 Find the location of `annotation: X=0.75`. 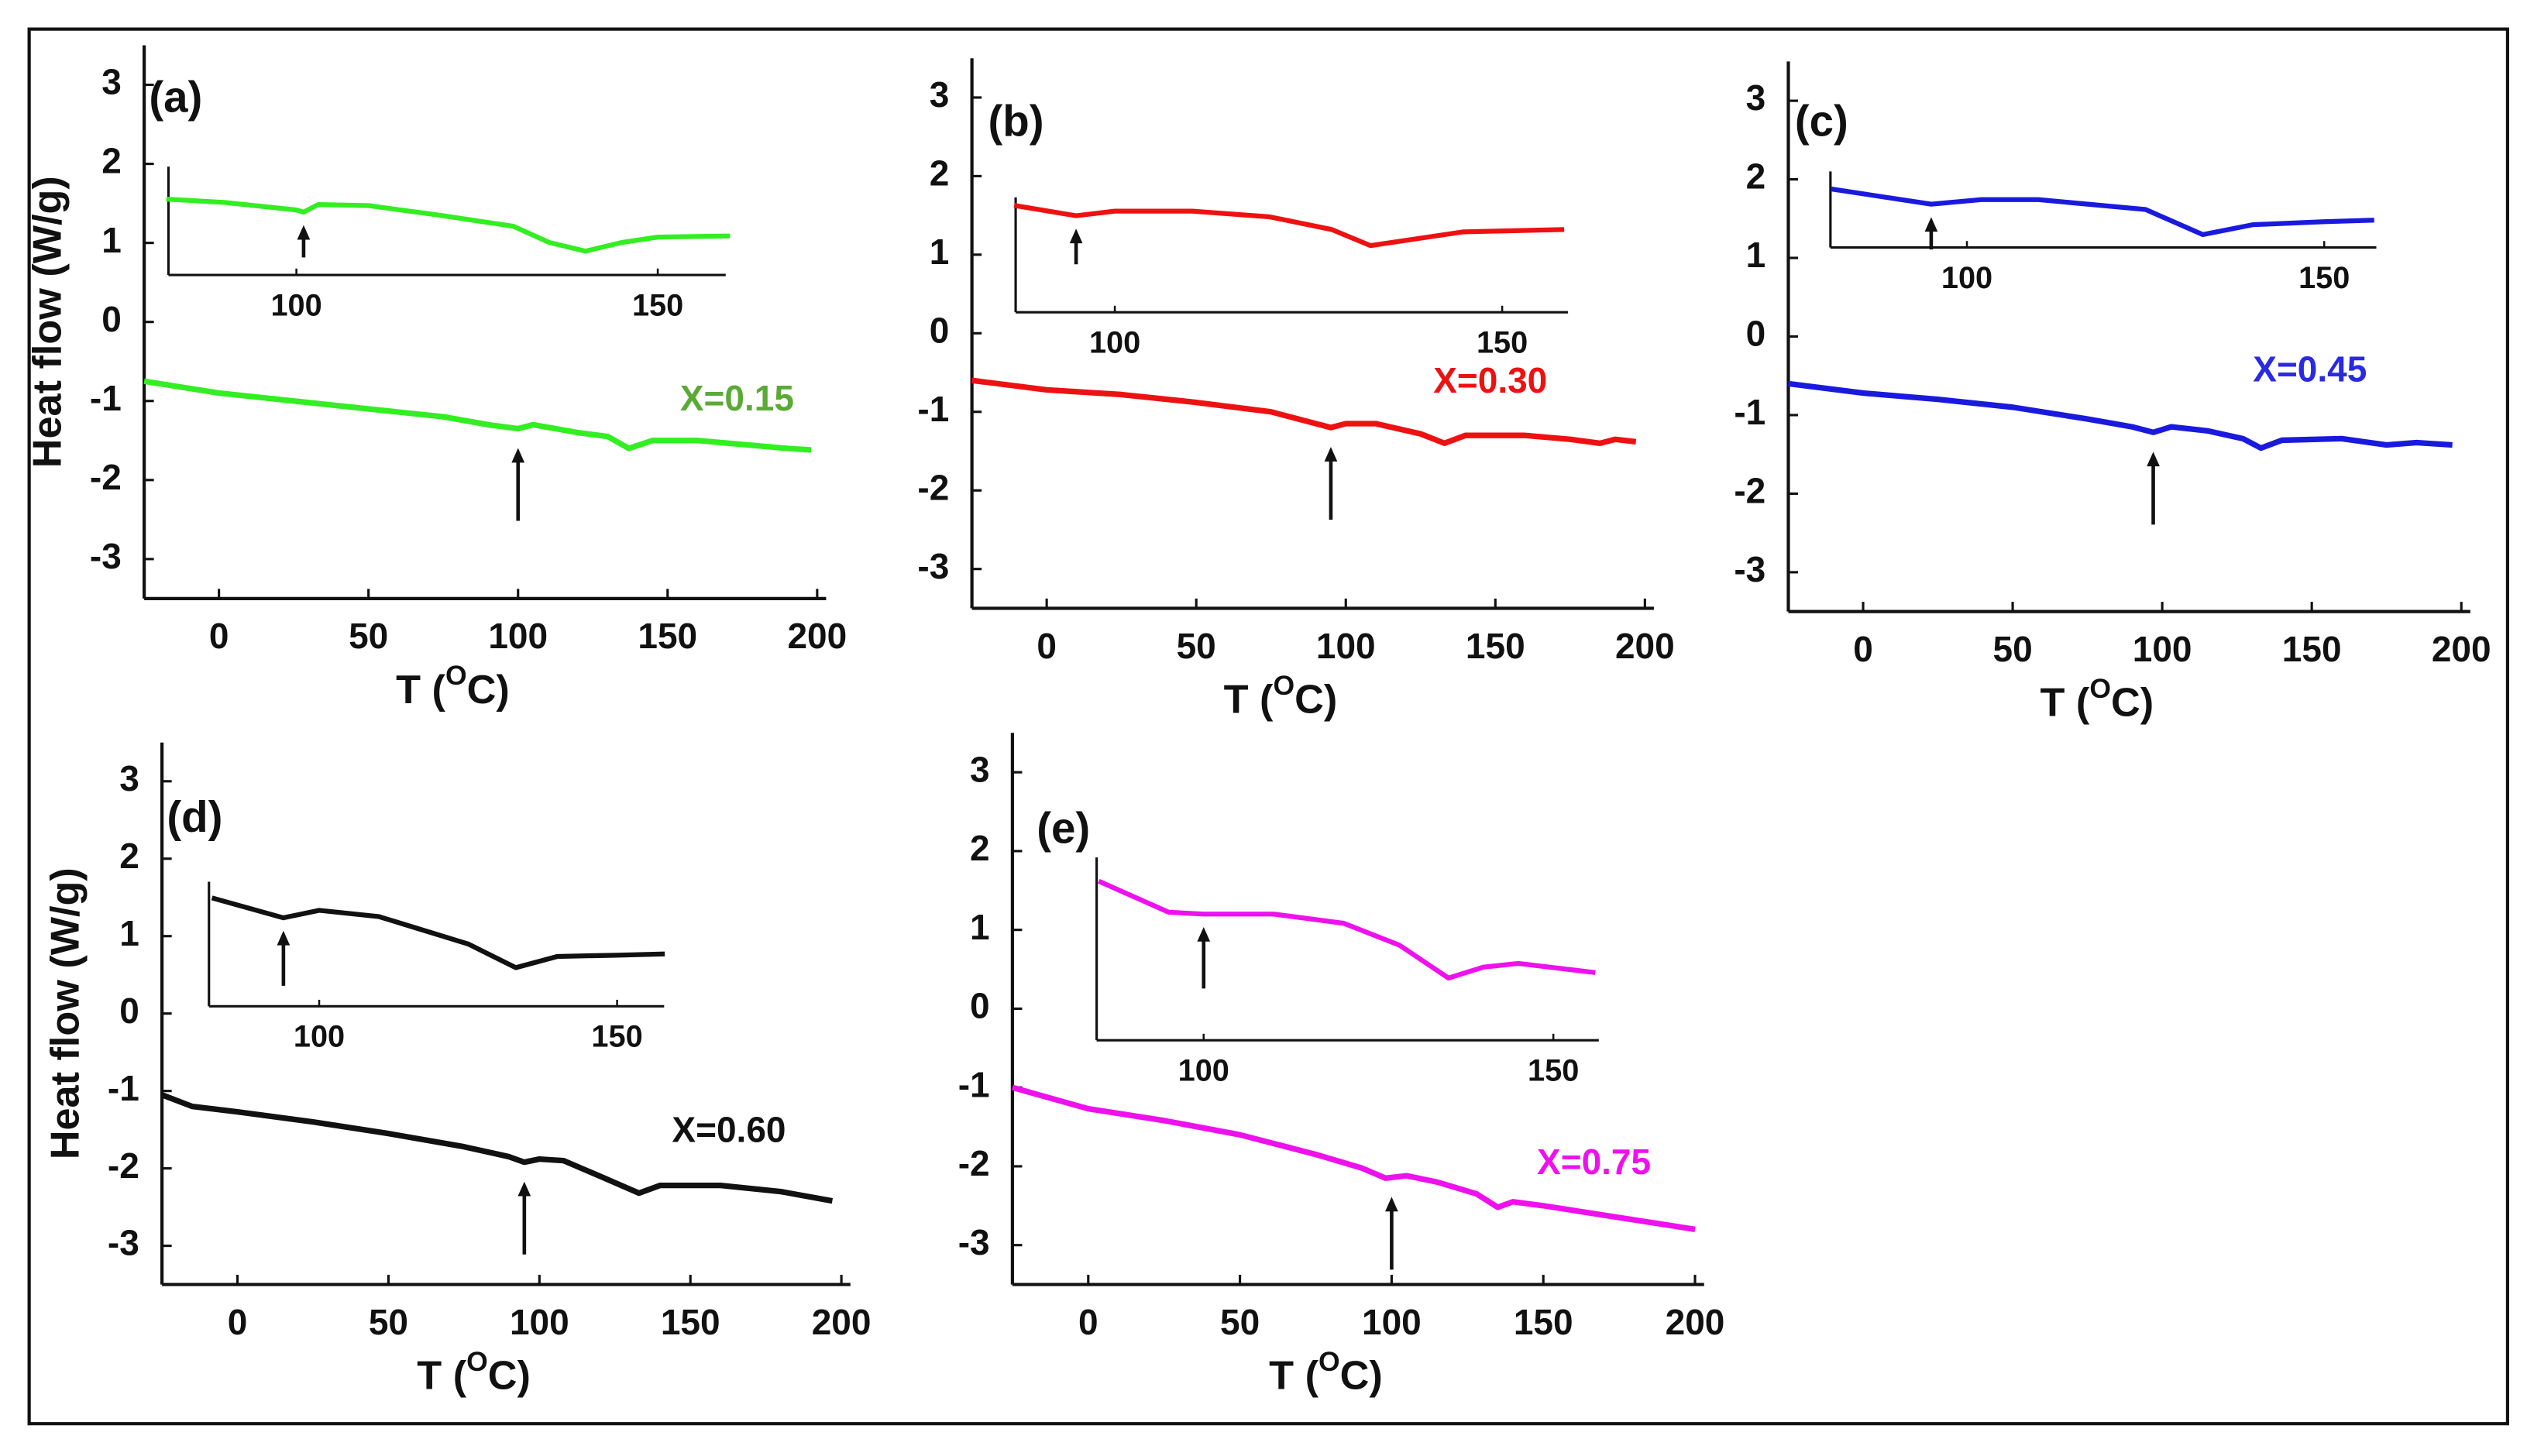

annotation: X=0.75 is located at coordinates (1594, 1162).